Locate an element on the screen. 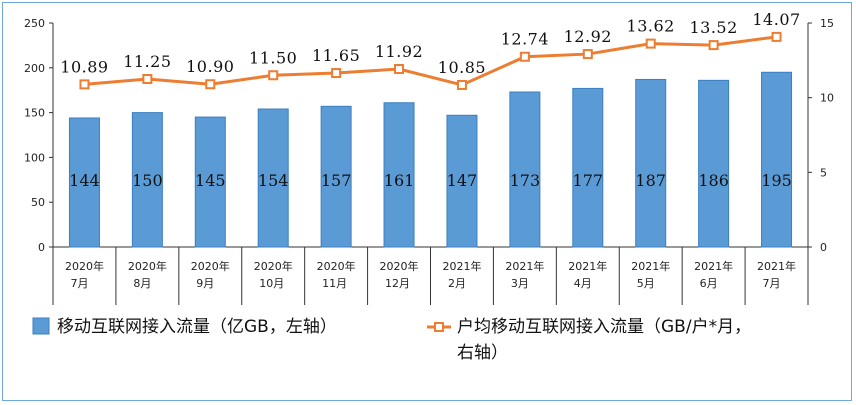  line-value-label: 11.50 is located at coordinates (273, 57).